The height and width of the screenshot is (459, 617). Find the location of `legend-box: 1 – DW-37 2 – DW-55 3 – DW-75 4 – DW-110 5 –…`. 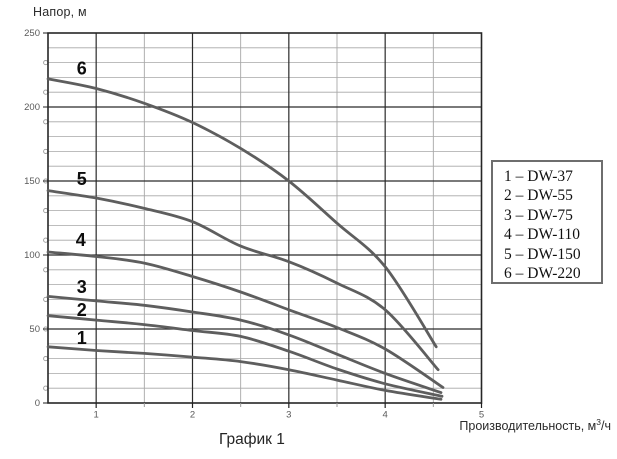

legend-box: 1 – DW-37 2 – DW-55 3 – DW-75 4 – DW-110 5 –… is located at coordinates (547, 222).